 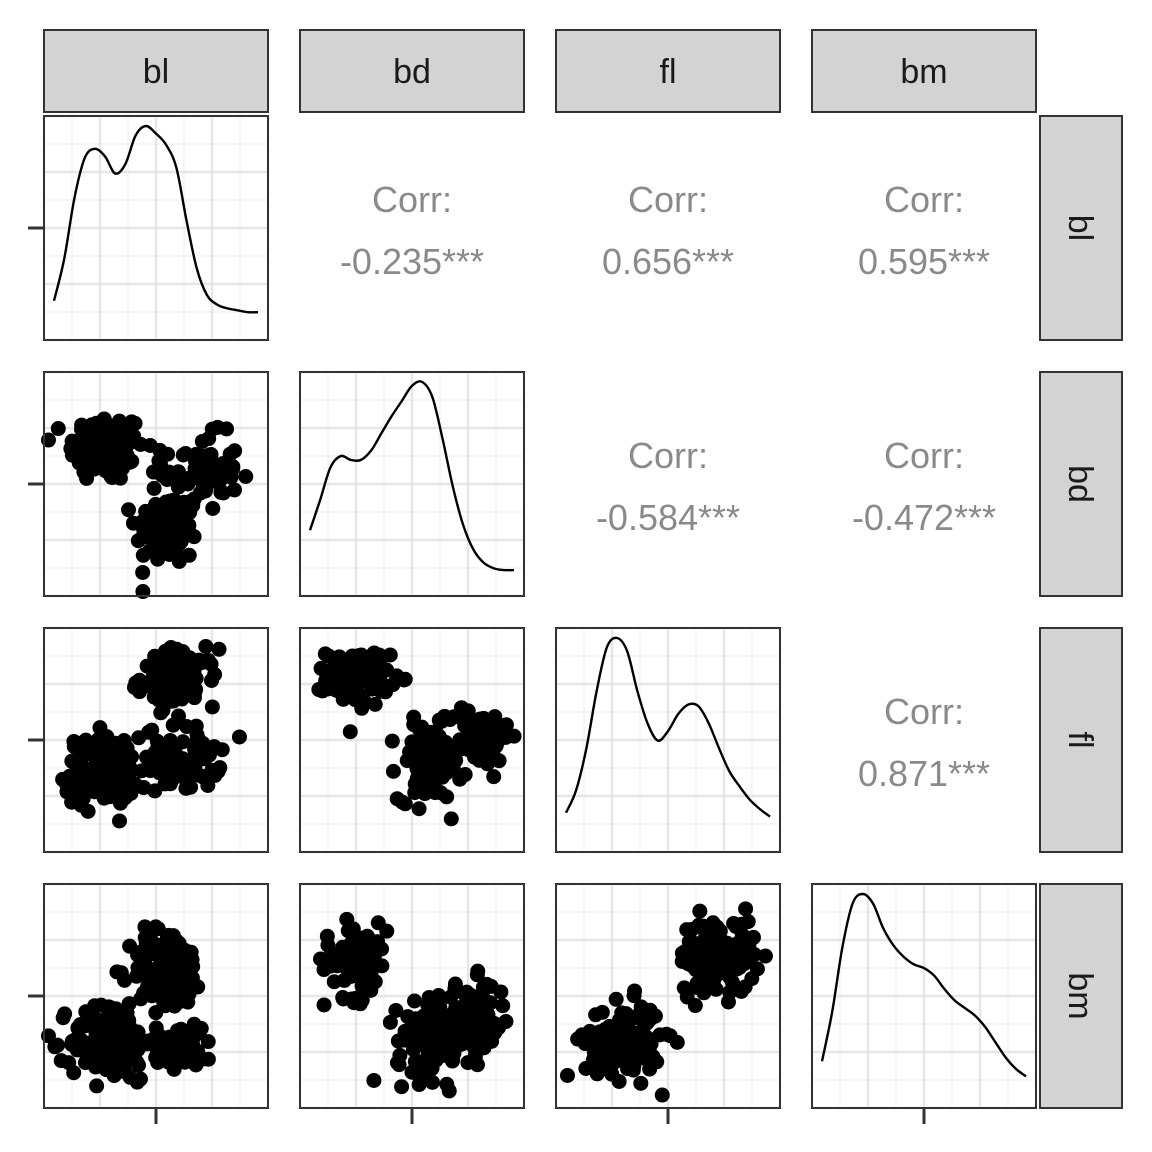 I want to click on corr-value-bd-bm: -0.472***, so click(x=924, y=517).